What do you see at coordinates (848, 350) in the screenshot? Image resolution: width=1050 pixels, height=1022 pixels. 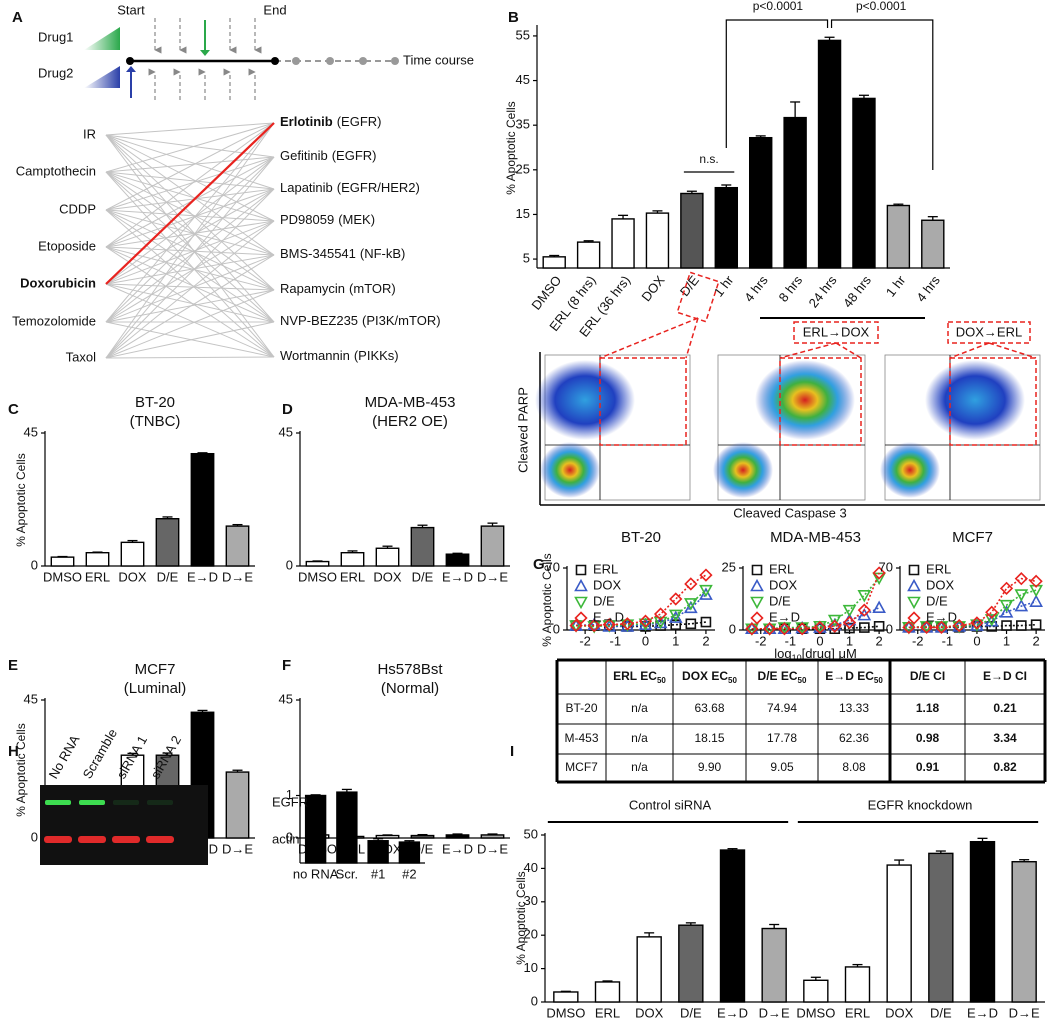 I see `connector` at bounding box center [848, 350].